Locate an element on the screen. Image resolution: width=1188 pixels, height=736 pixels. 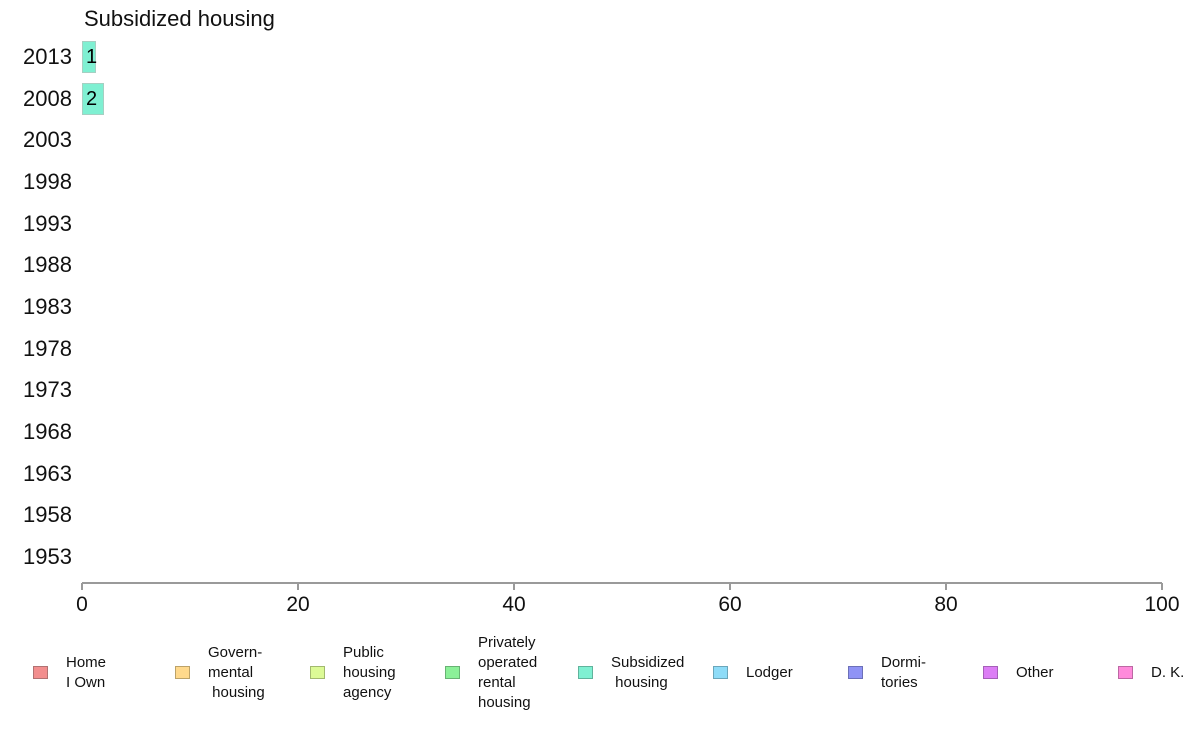
x-tick-label: 100 is located at coordinates (1162, 604).